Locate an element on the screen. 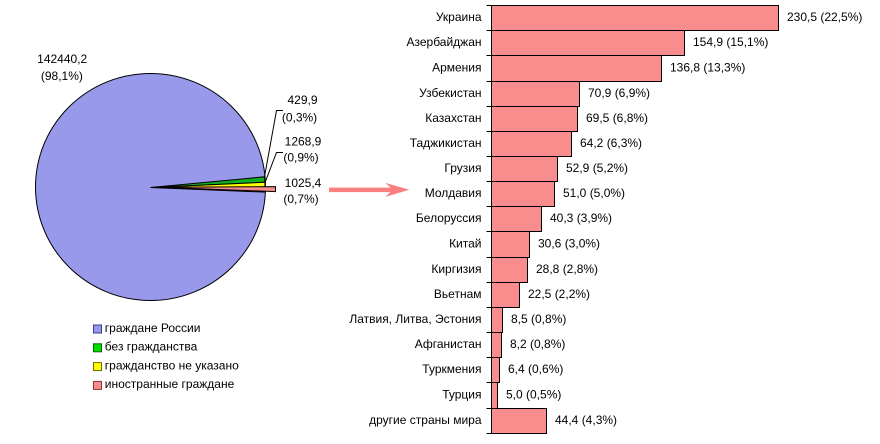 The height and width of the screenshot is (444, 880). svg-text: гражданство не указано is located at coordinates (172, 365).